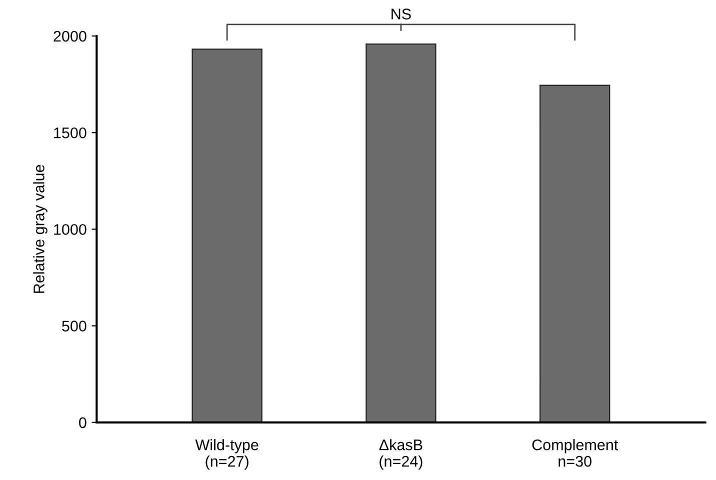 The width and height of the screenshot is (716, 480). I want to click on x-tick-label: ΔkasB (n=24), so click(400, 454).